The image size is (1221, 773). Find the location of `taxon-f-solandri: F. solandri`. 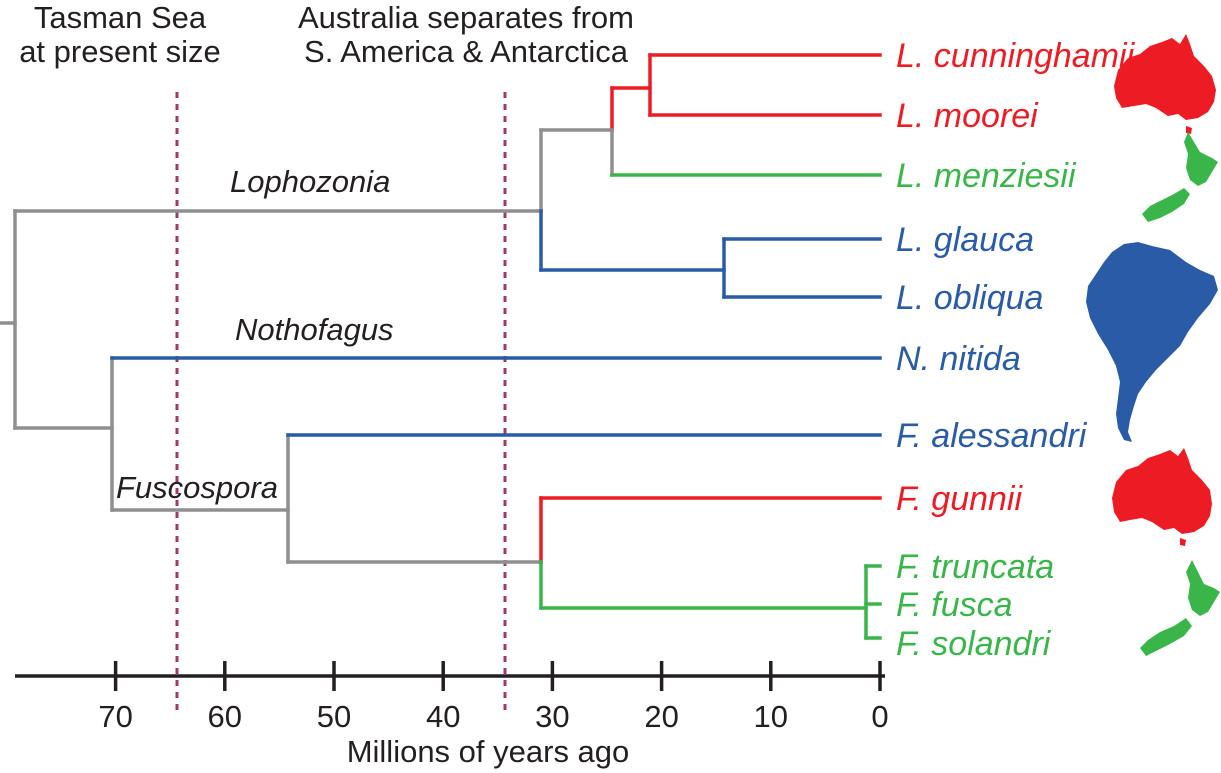

taxon-f-solandri: F. solandri is located at coordinates (974, 644).